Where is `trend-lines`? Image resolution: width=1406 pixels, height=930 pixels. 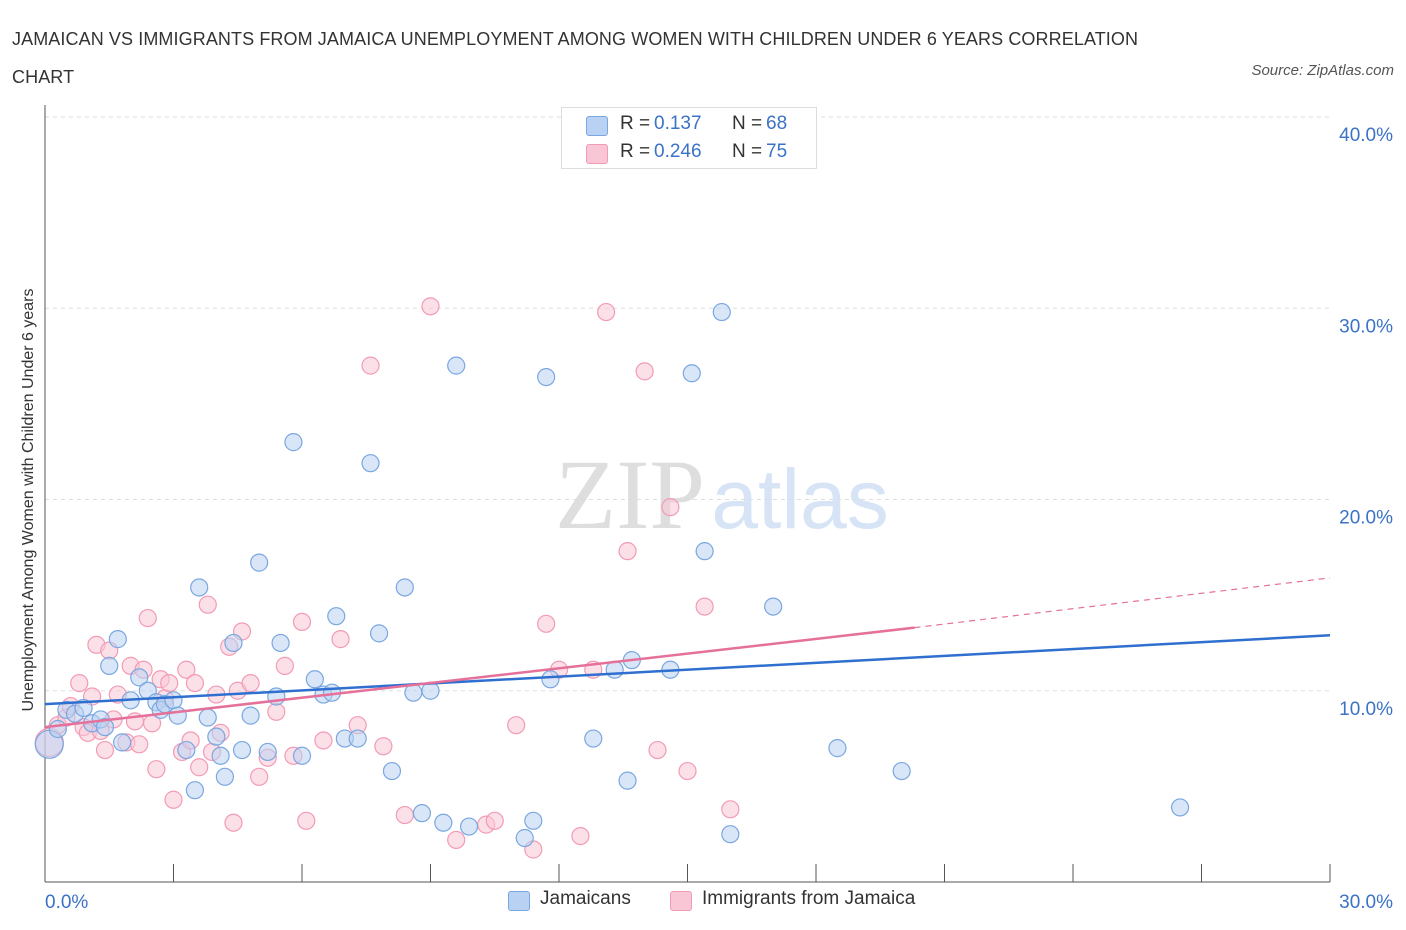
trend-lines is located at coordinates (687, 653).